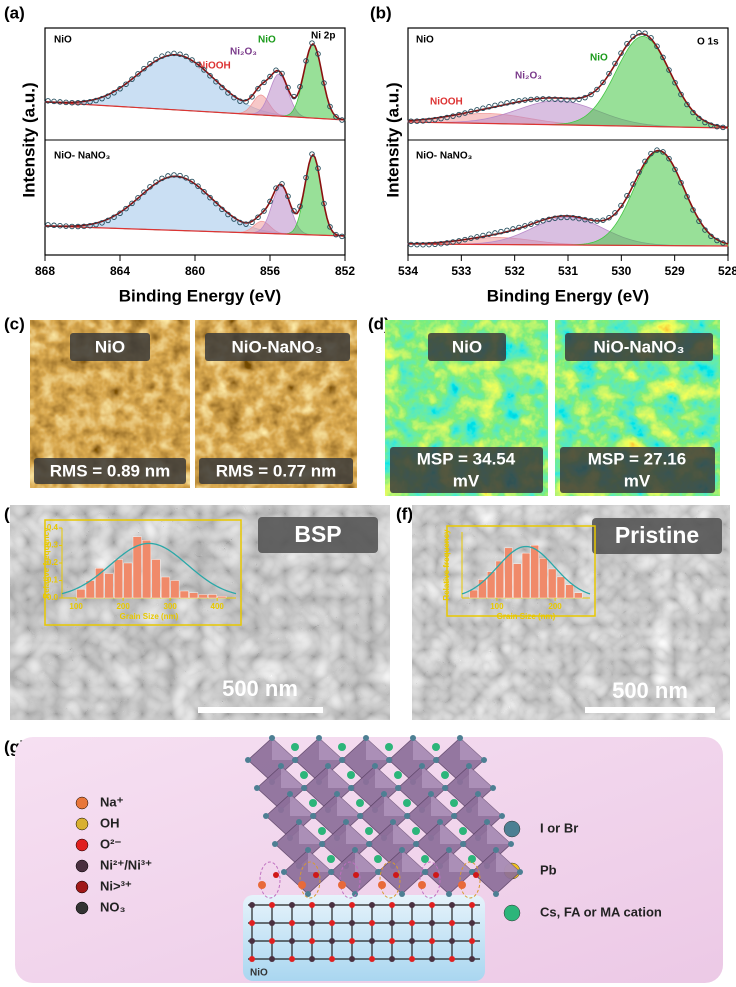 This screenshot has width=736, height=987. I want to click on core-level: Ni 2p, so click(323, 36).